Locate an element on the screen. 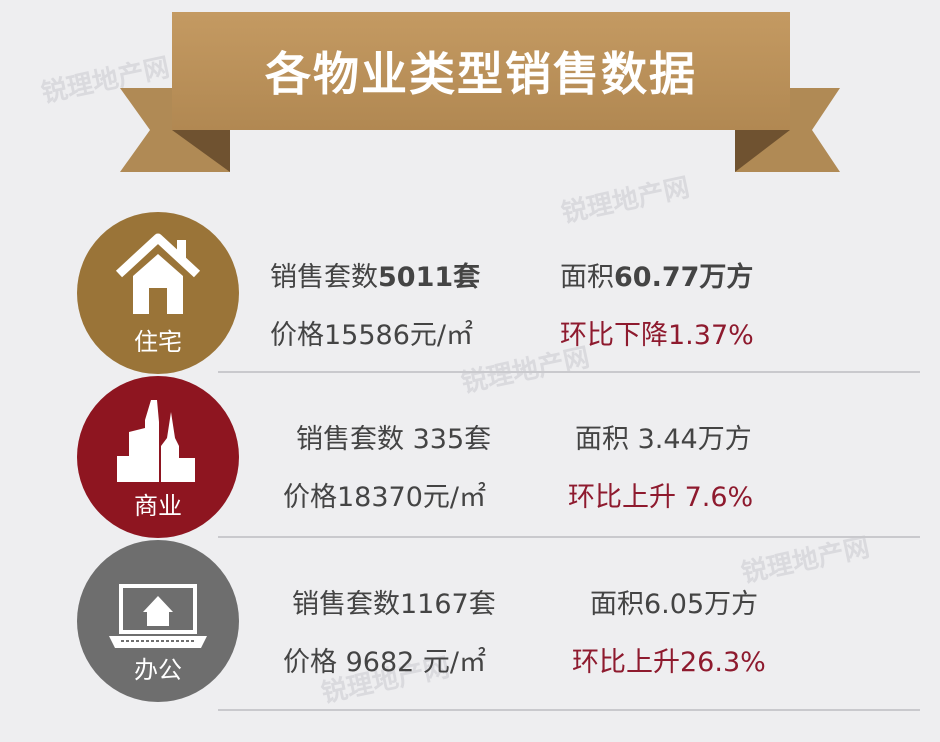  price-line: 价格18370元/㎡ is located at coordinates (384, 494).